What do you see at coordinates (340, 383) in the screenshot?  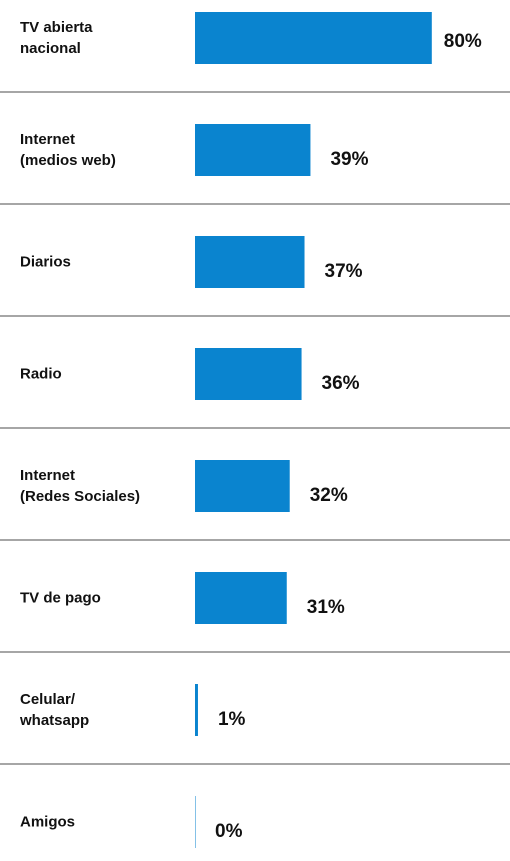 I see `value-label: 36%` at bounding box center [340, 383].